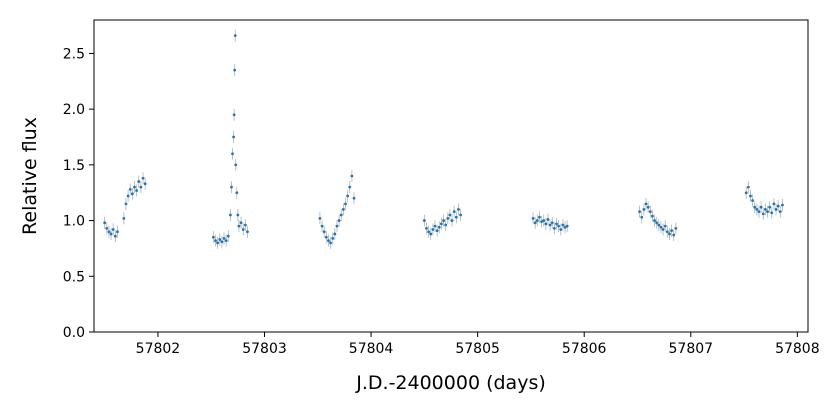  What do you see at coordinates (478, 344) in the screenshot?
I see `x-axis-ticks: 57802 57803 57804 57805 57806 57807 57808` at bounding box center [478, 344].